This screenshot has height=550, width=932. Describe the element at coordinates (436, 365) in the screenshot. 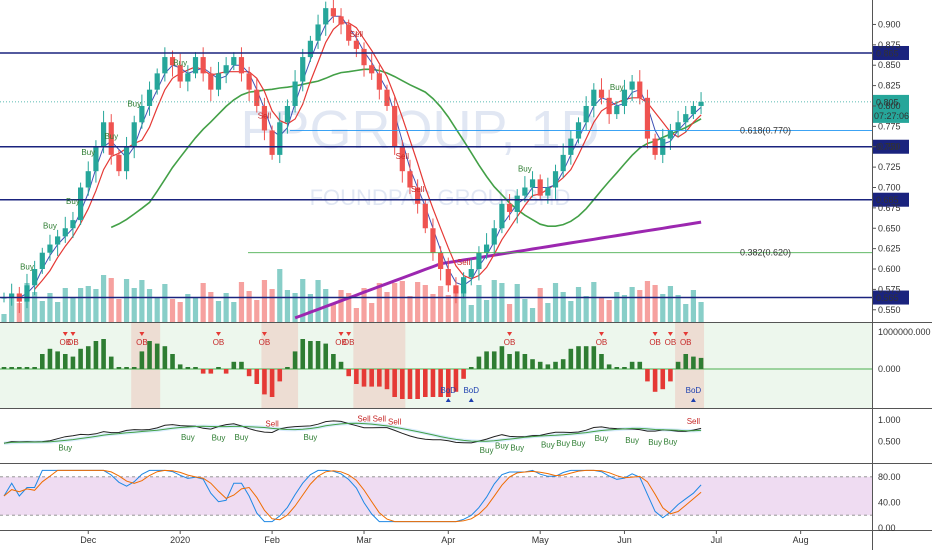

I see `oscillator-background` at that location.